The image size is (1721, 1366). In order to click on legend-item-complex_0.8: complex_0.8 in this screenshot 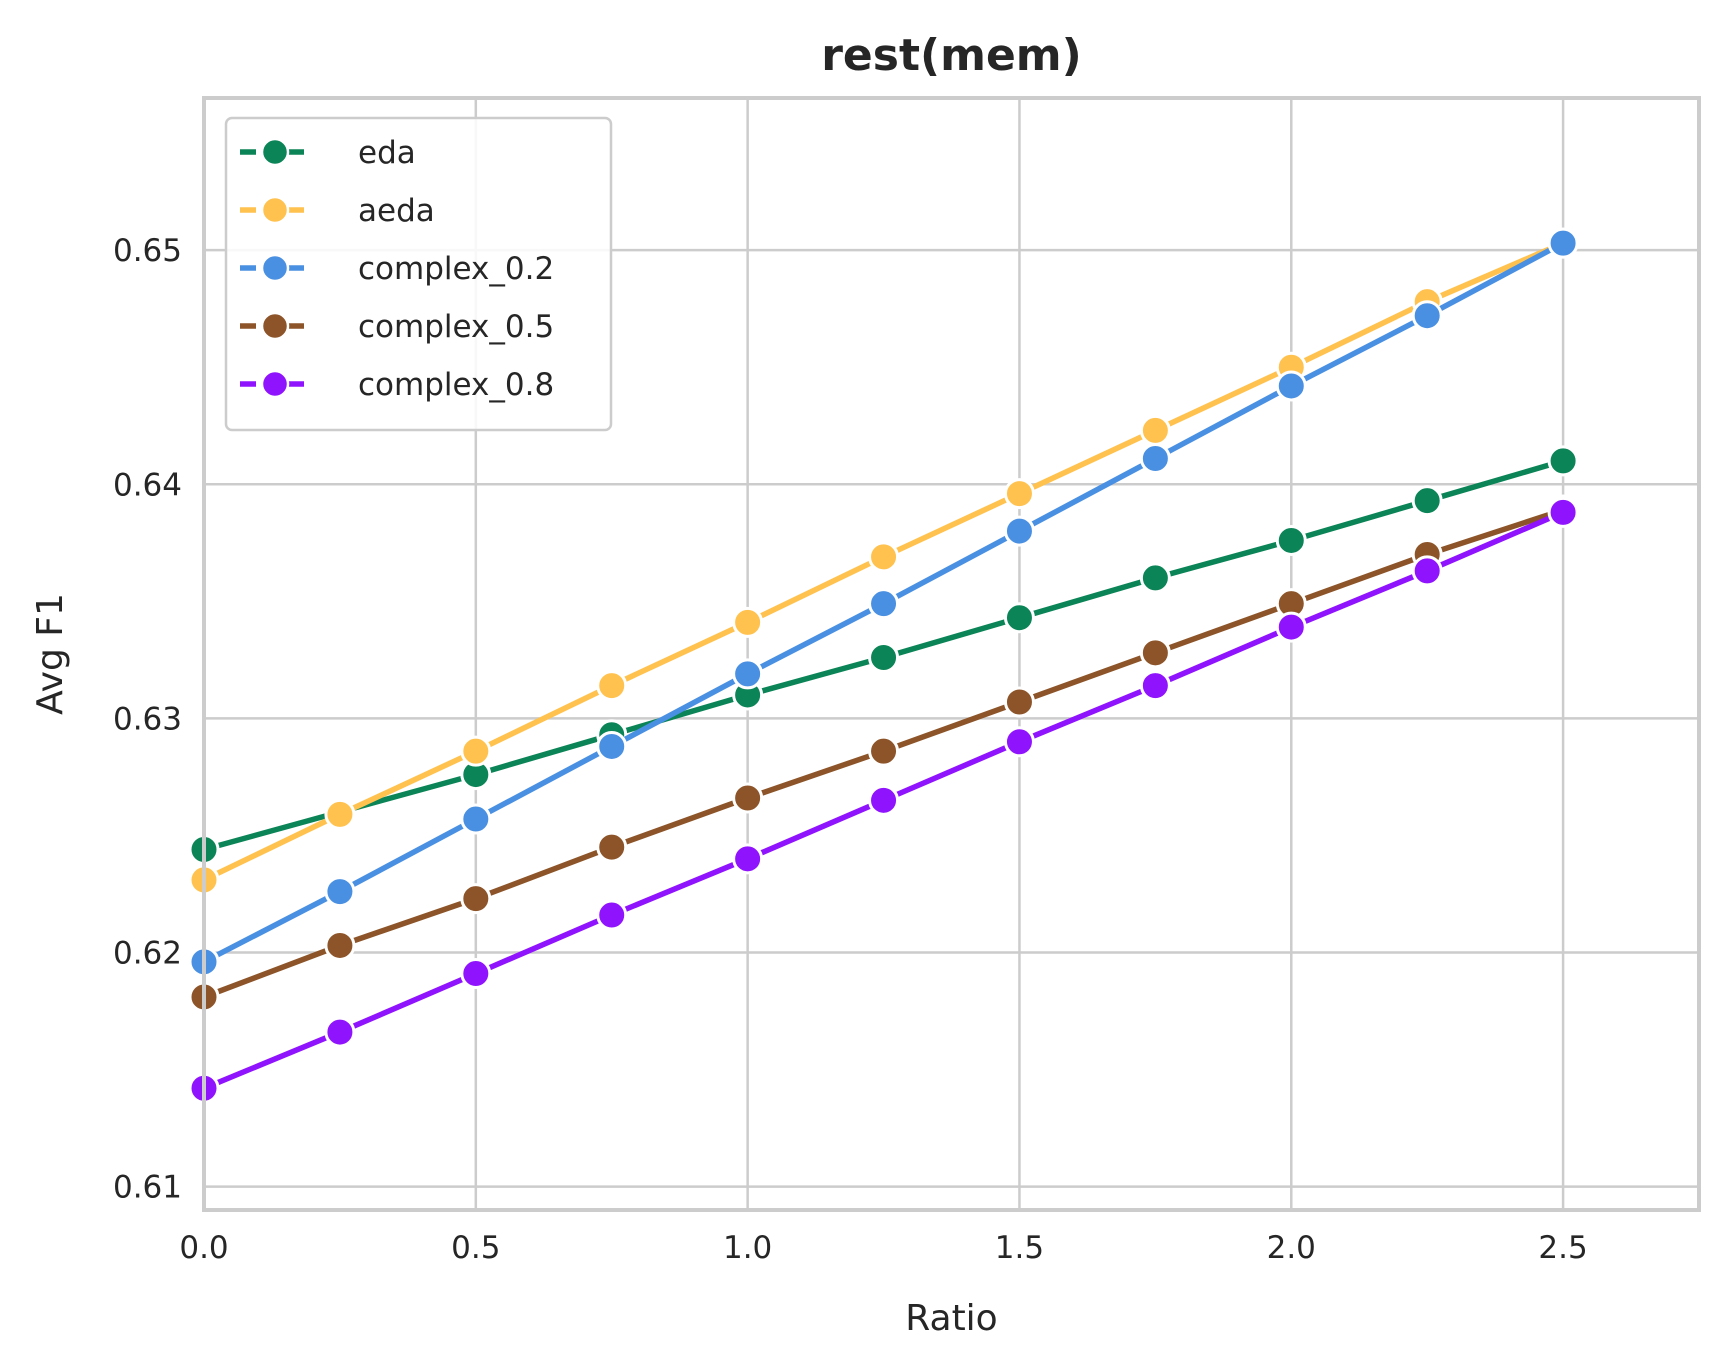, I will do `click(397, 385)`.